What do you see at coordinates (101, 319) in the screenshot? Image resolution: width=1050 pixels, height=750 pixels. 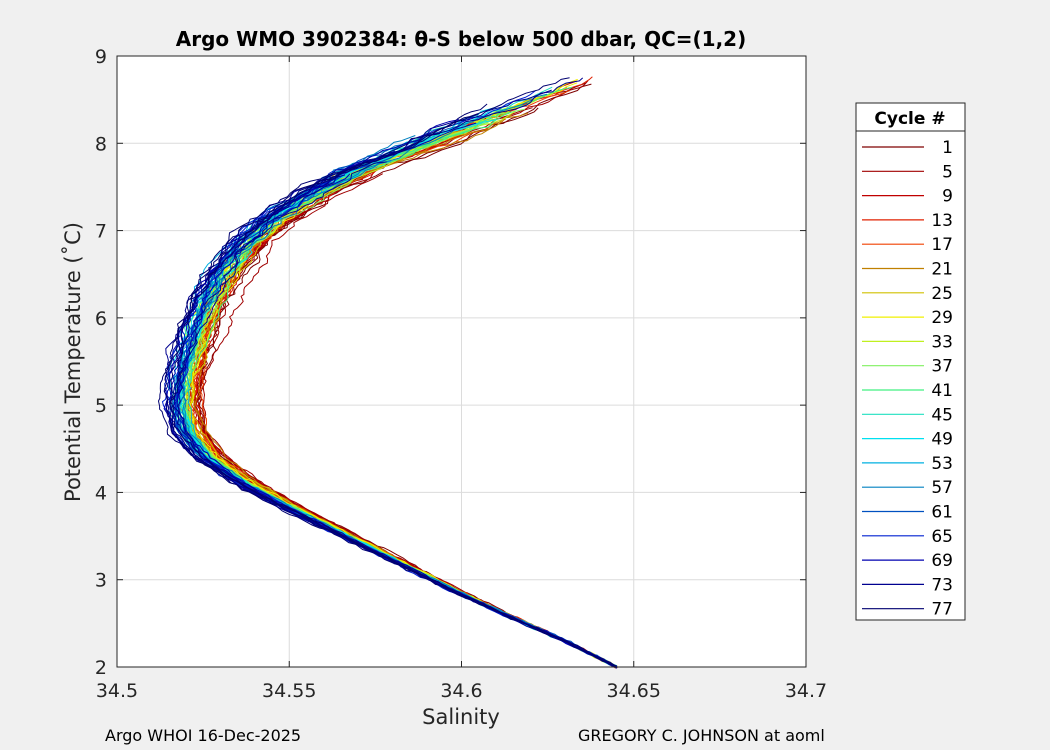 I see `y-tick-label: 6` at bounding box center [101, 319].